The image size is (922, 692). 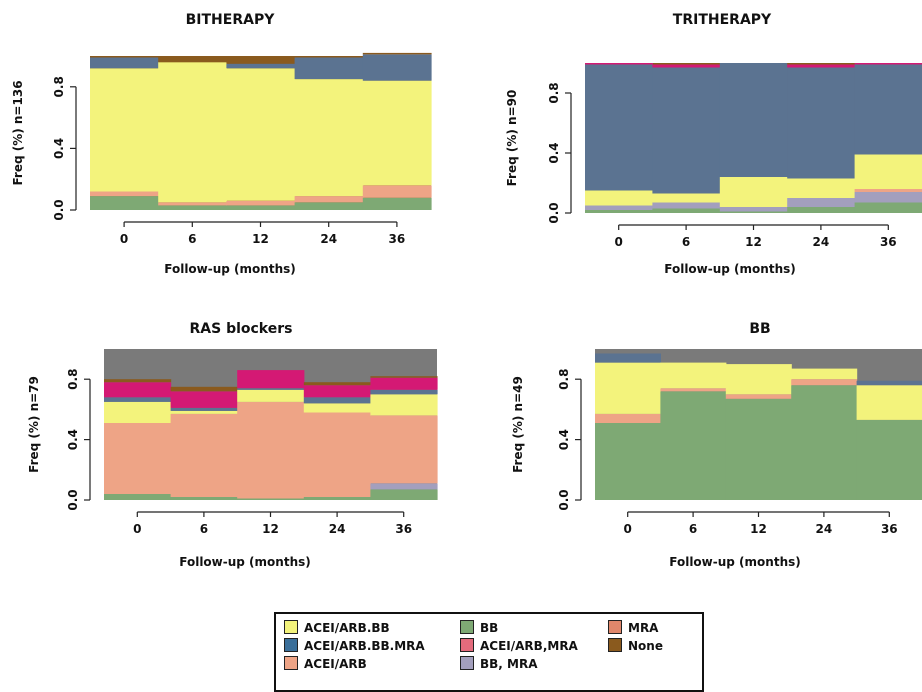 What do you see at coordinates (335, 664) in the screenshot?
I see `legend-label: ACEI/ARB` at bounding box center [335, 664].